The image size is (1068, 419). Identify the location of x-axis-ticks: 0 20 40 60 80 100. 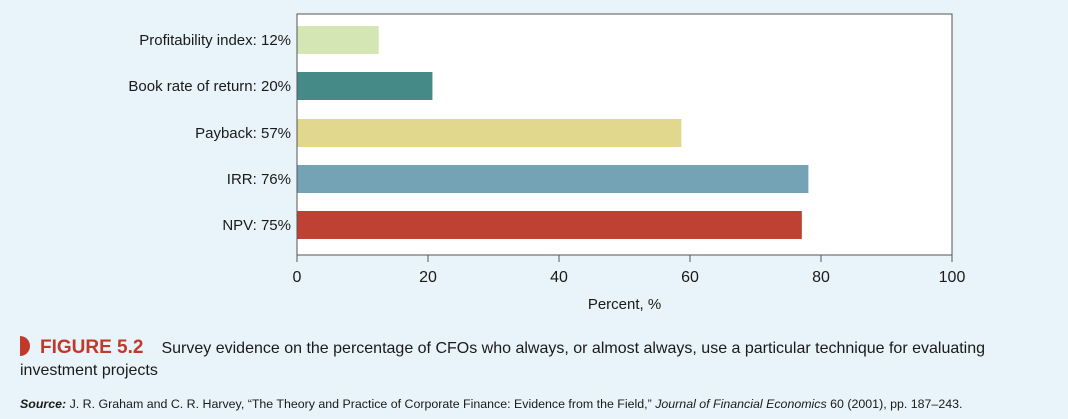
(629, 270).